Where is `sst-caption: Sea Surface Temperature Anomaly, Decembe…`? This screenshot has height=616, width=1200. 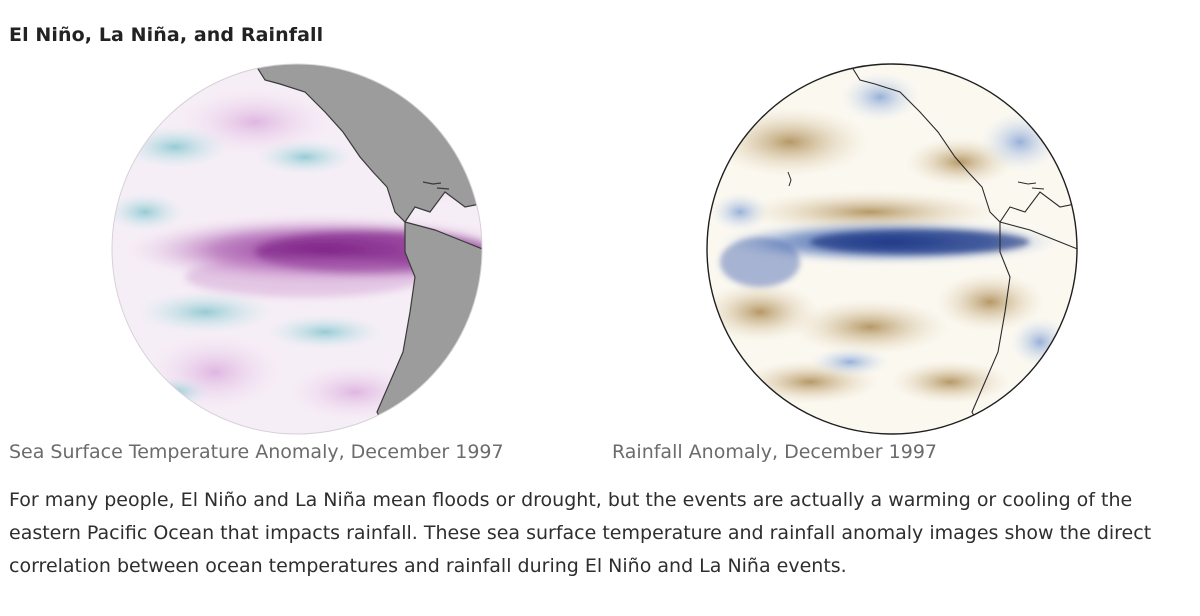 sst-caption: Sea Surface Temperature Anomaly, Decembe… is located at coordinates (256, 452).